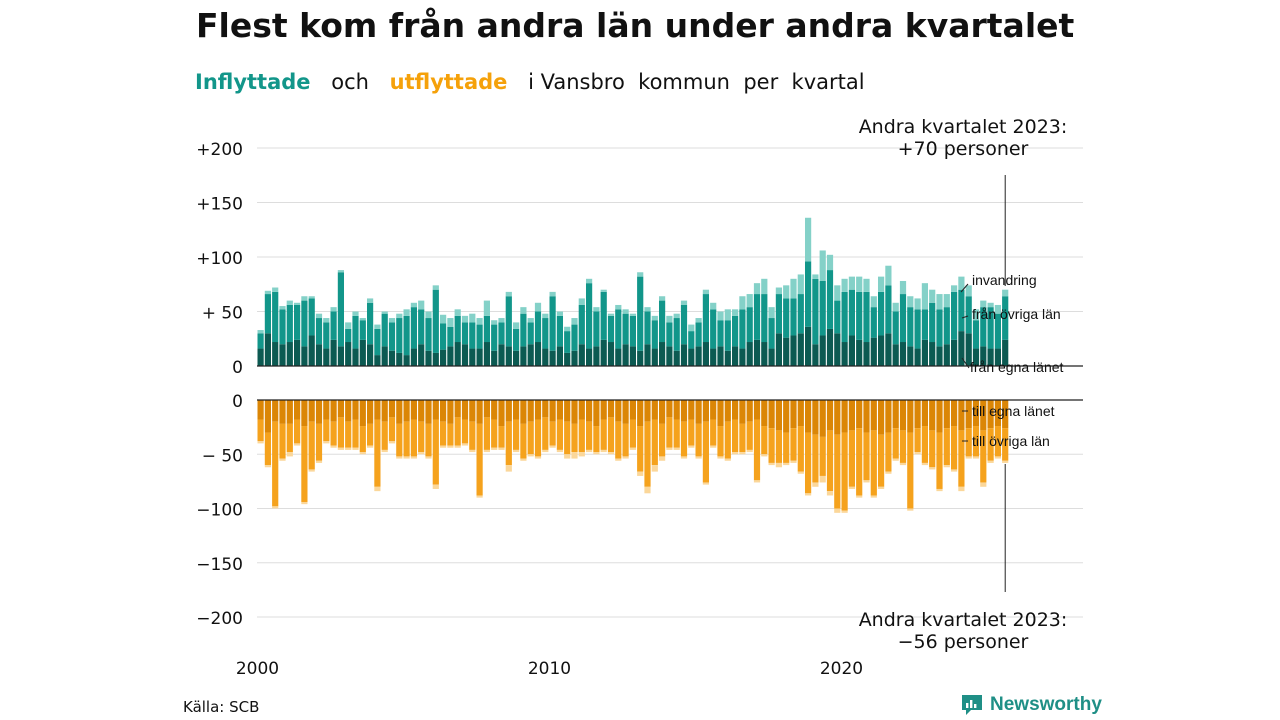  Describe the element at coordinates (696, 82) in the screenshot. I see `subtitle-rest: i Vansbro kommun per kvartal` at that location.